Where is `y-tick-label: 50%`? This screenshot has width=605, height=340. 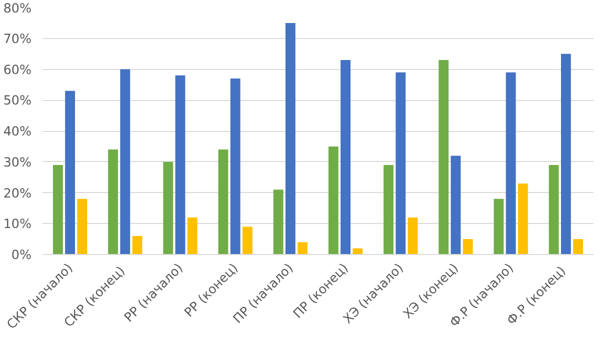
y-tick-label: 50% is located at coordinates (17, 100).